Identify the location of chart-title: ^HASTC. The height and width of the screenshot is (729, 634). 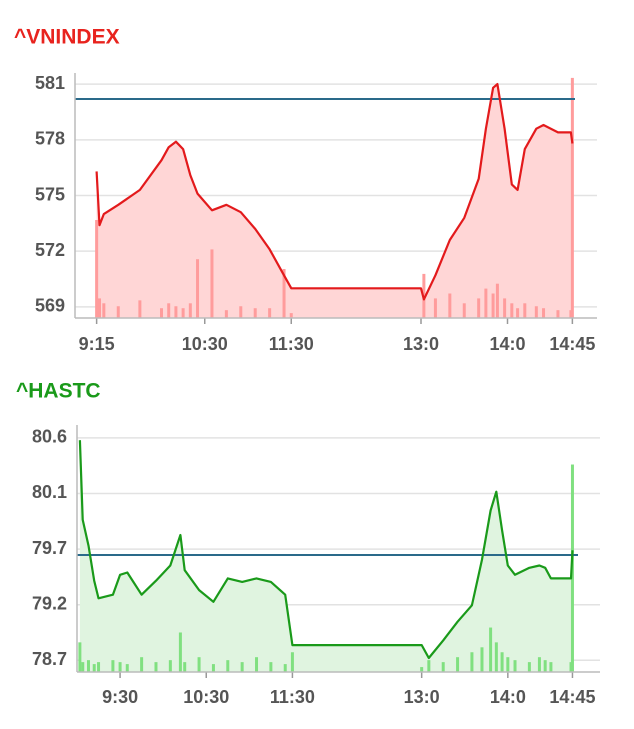
(58, 391).